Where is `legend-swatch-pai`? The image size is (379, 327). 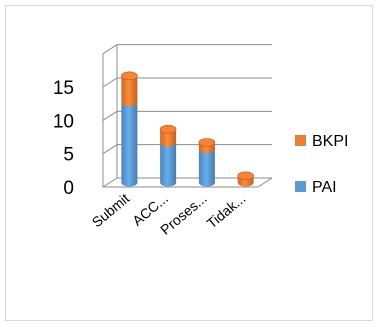
legend-swatch-pai is located at coordinates (300, 186).